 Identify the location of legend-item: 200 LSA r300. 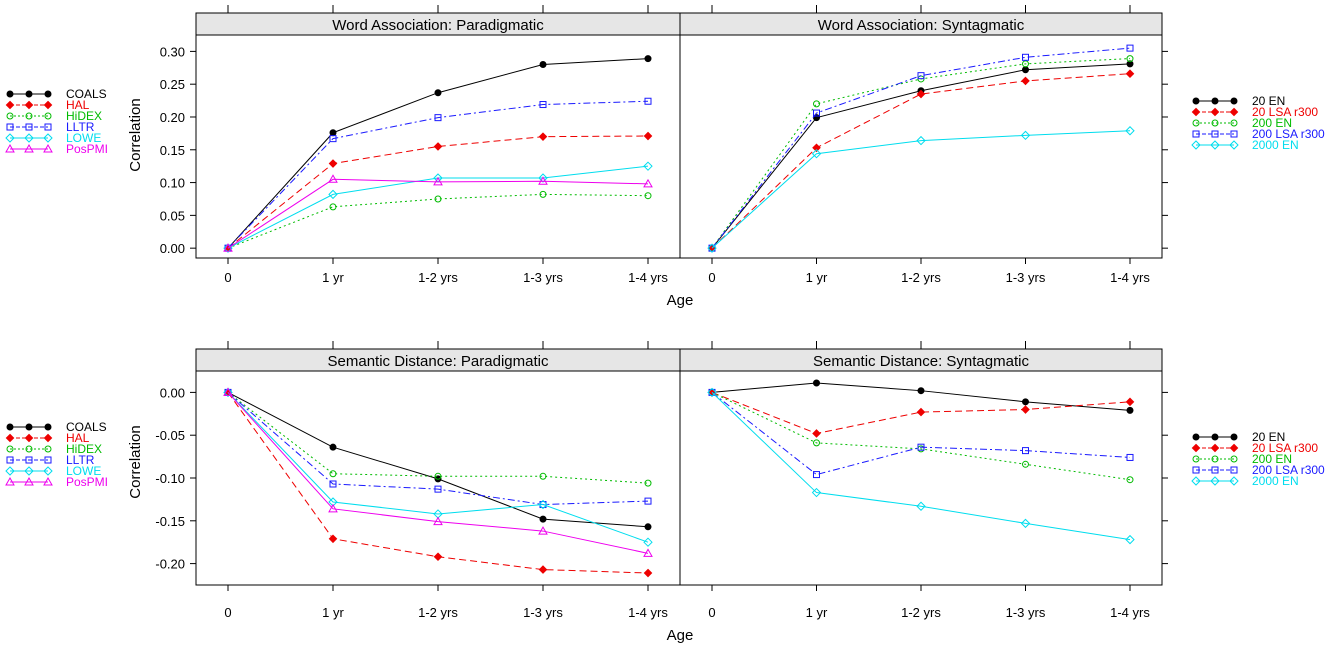
(1258, 470).